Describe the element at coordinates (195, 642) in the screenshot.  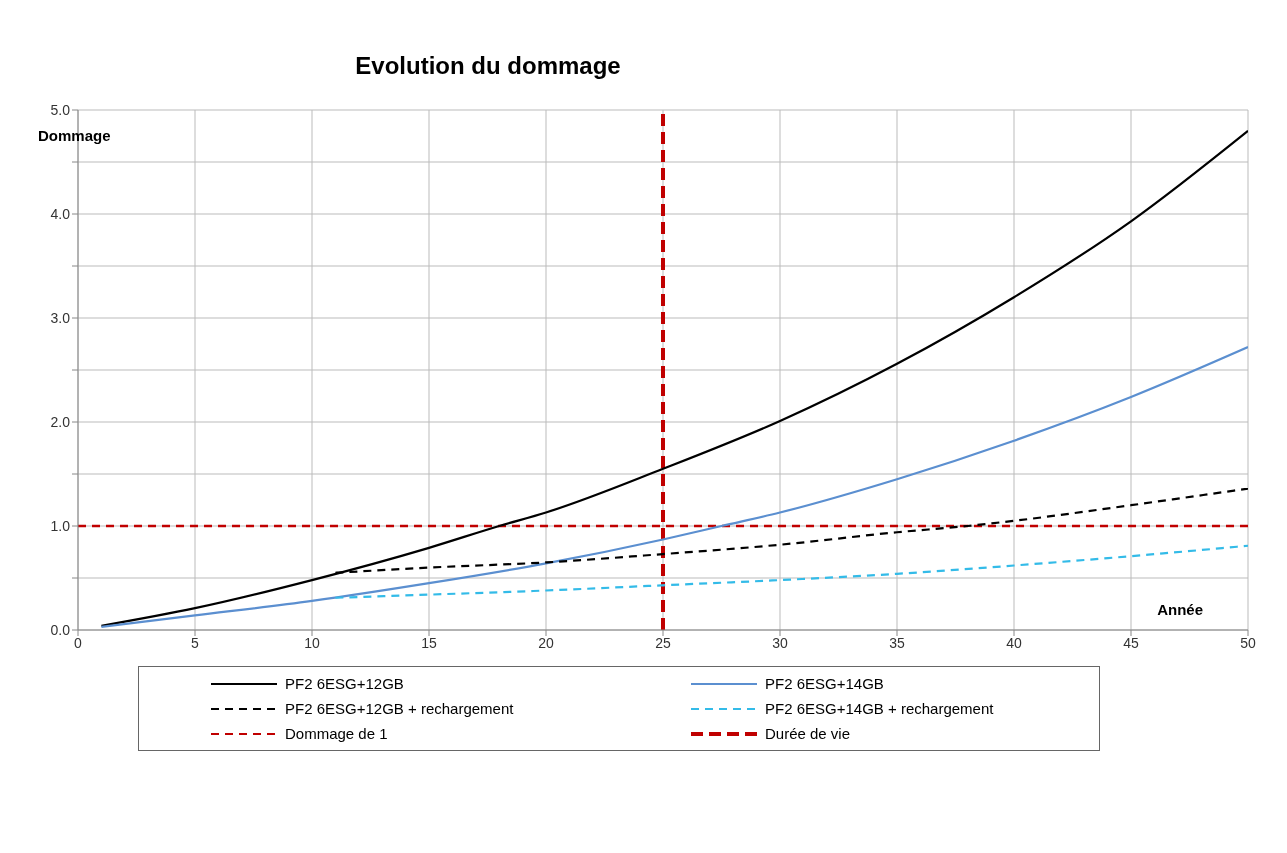
I see `x-tick-label: 5` at that location.